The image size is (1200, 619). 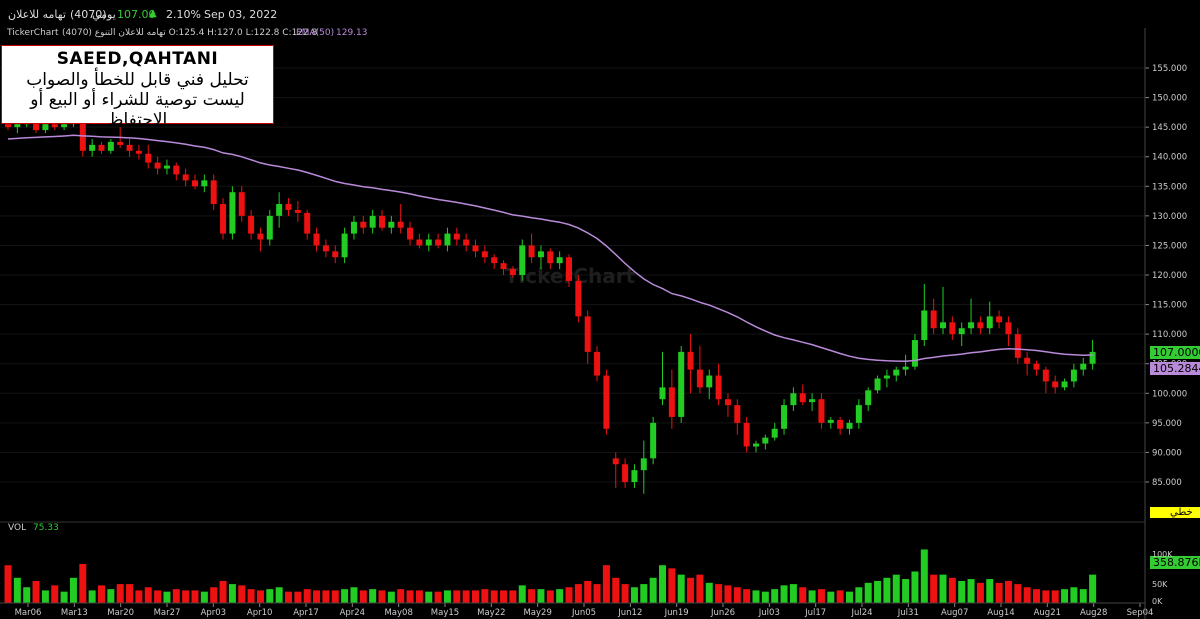 I want to click on time-tick-label: Mar27, so click(x=167, y=613).